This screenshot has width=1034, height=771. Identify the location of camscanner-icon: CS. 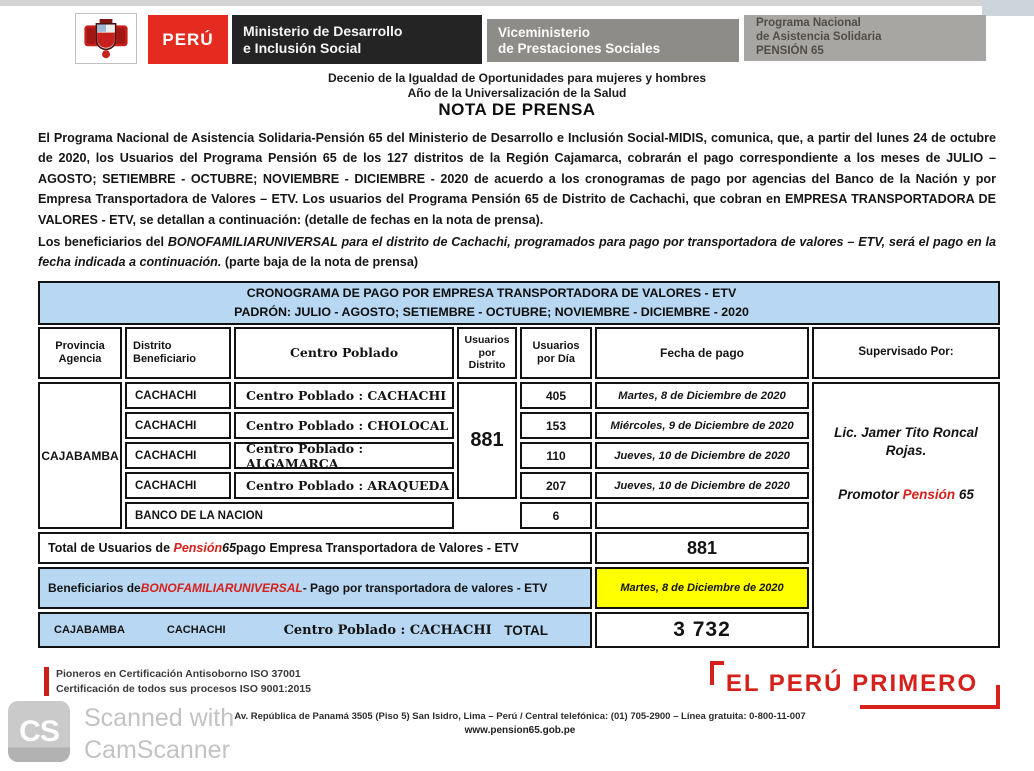
(39, 731).